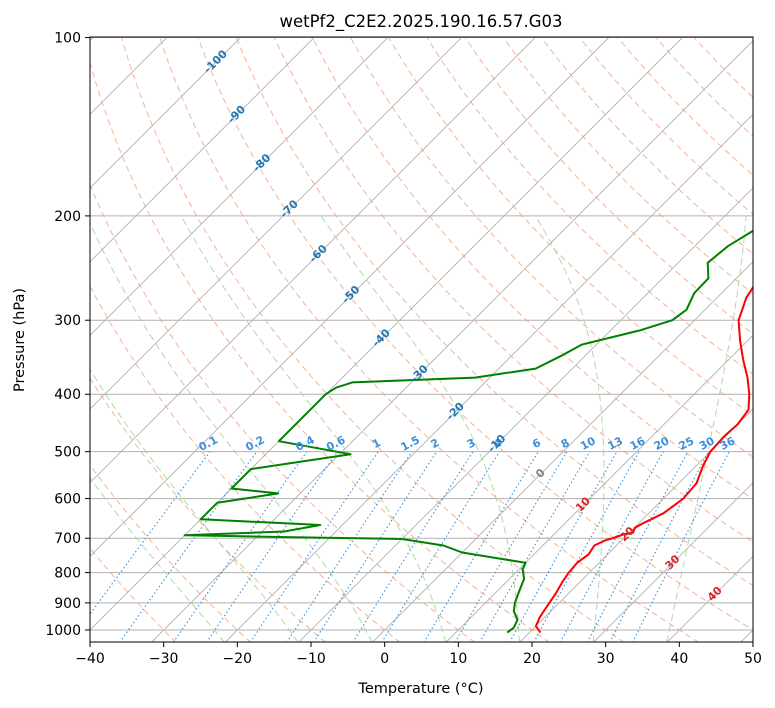 This screenshot has height=708, width=775. Describe the element at coordinates (20, 340) in the screenshot. I see `y-axis-title: Pressure (hPa)` at that location.